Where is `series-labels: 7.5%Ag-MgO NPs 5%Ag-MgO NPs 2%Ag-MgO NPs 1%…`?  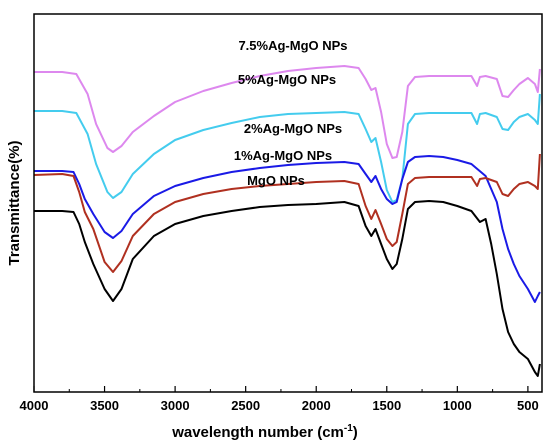 series-labels: 7.5%Ag-MgO NPs 5%Ag-MgO NPs 2%Ag-MgO NPs 1%… is located at coordinates (291, 113).